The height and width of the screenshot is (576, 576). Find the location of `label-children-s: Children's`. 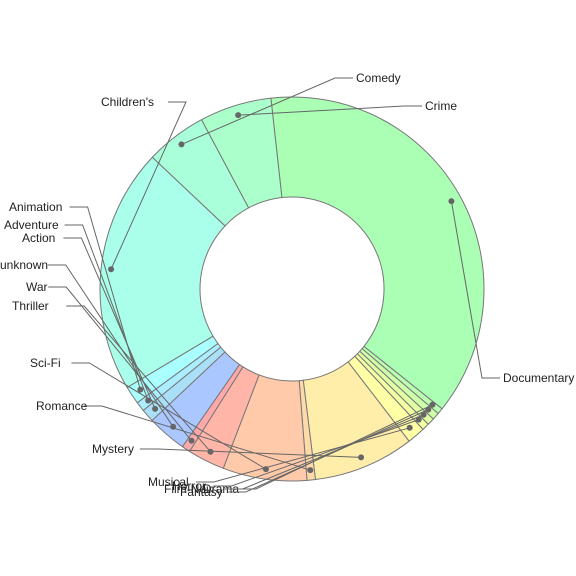

label-children-s: Children's is located at coordinates (127, 102).